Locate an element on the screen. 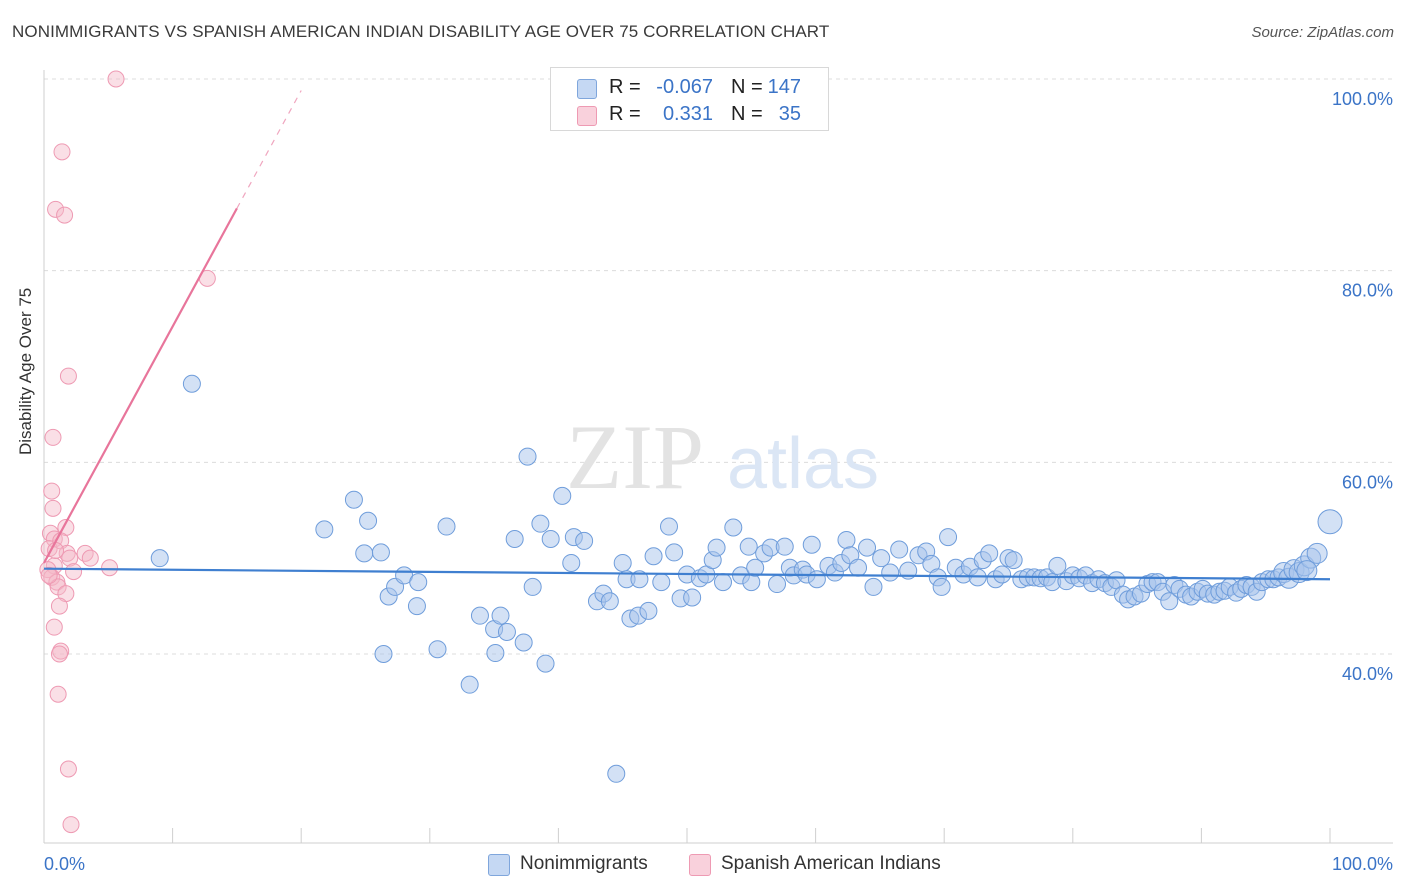  legend-series-label: Nonimmigrants is located at coordinates (584, 863).